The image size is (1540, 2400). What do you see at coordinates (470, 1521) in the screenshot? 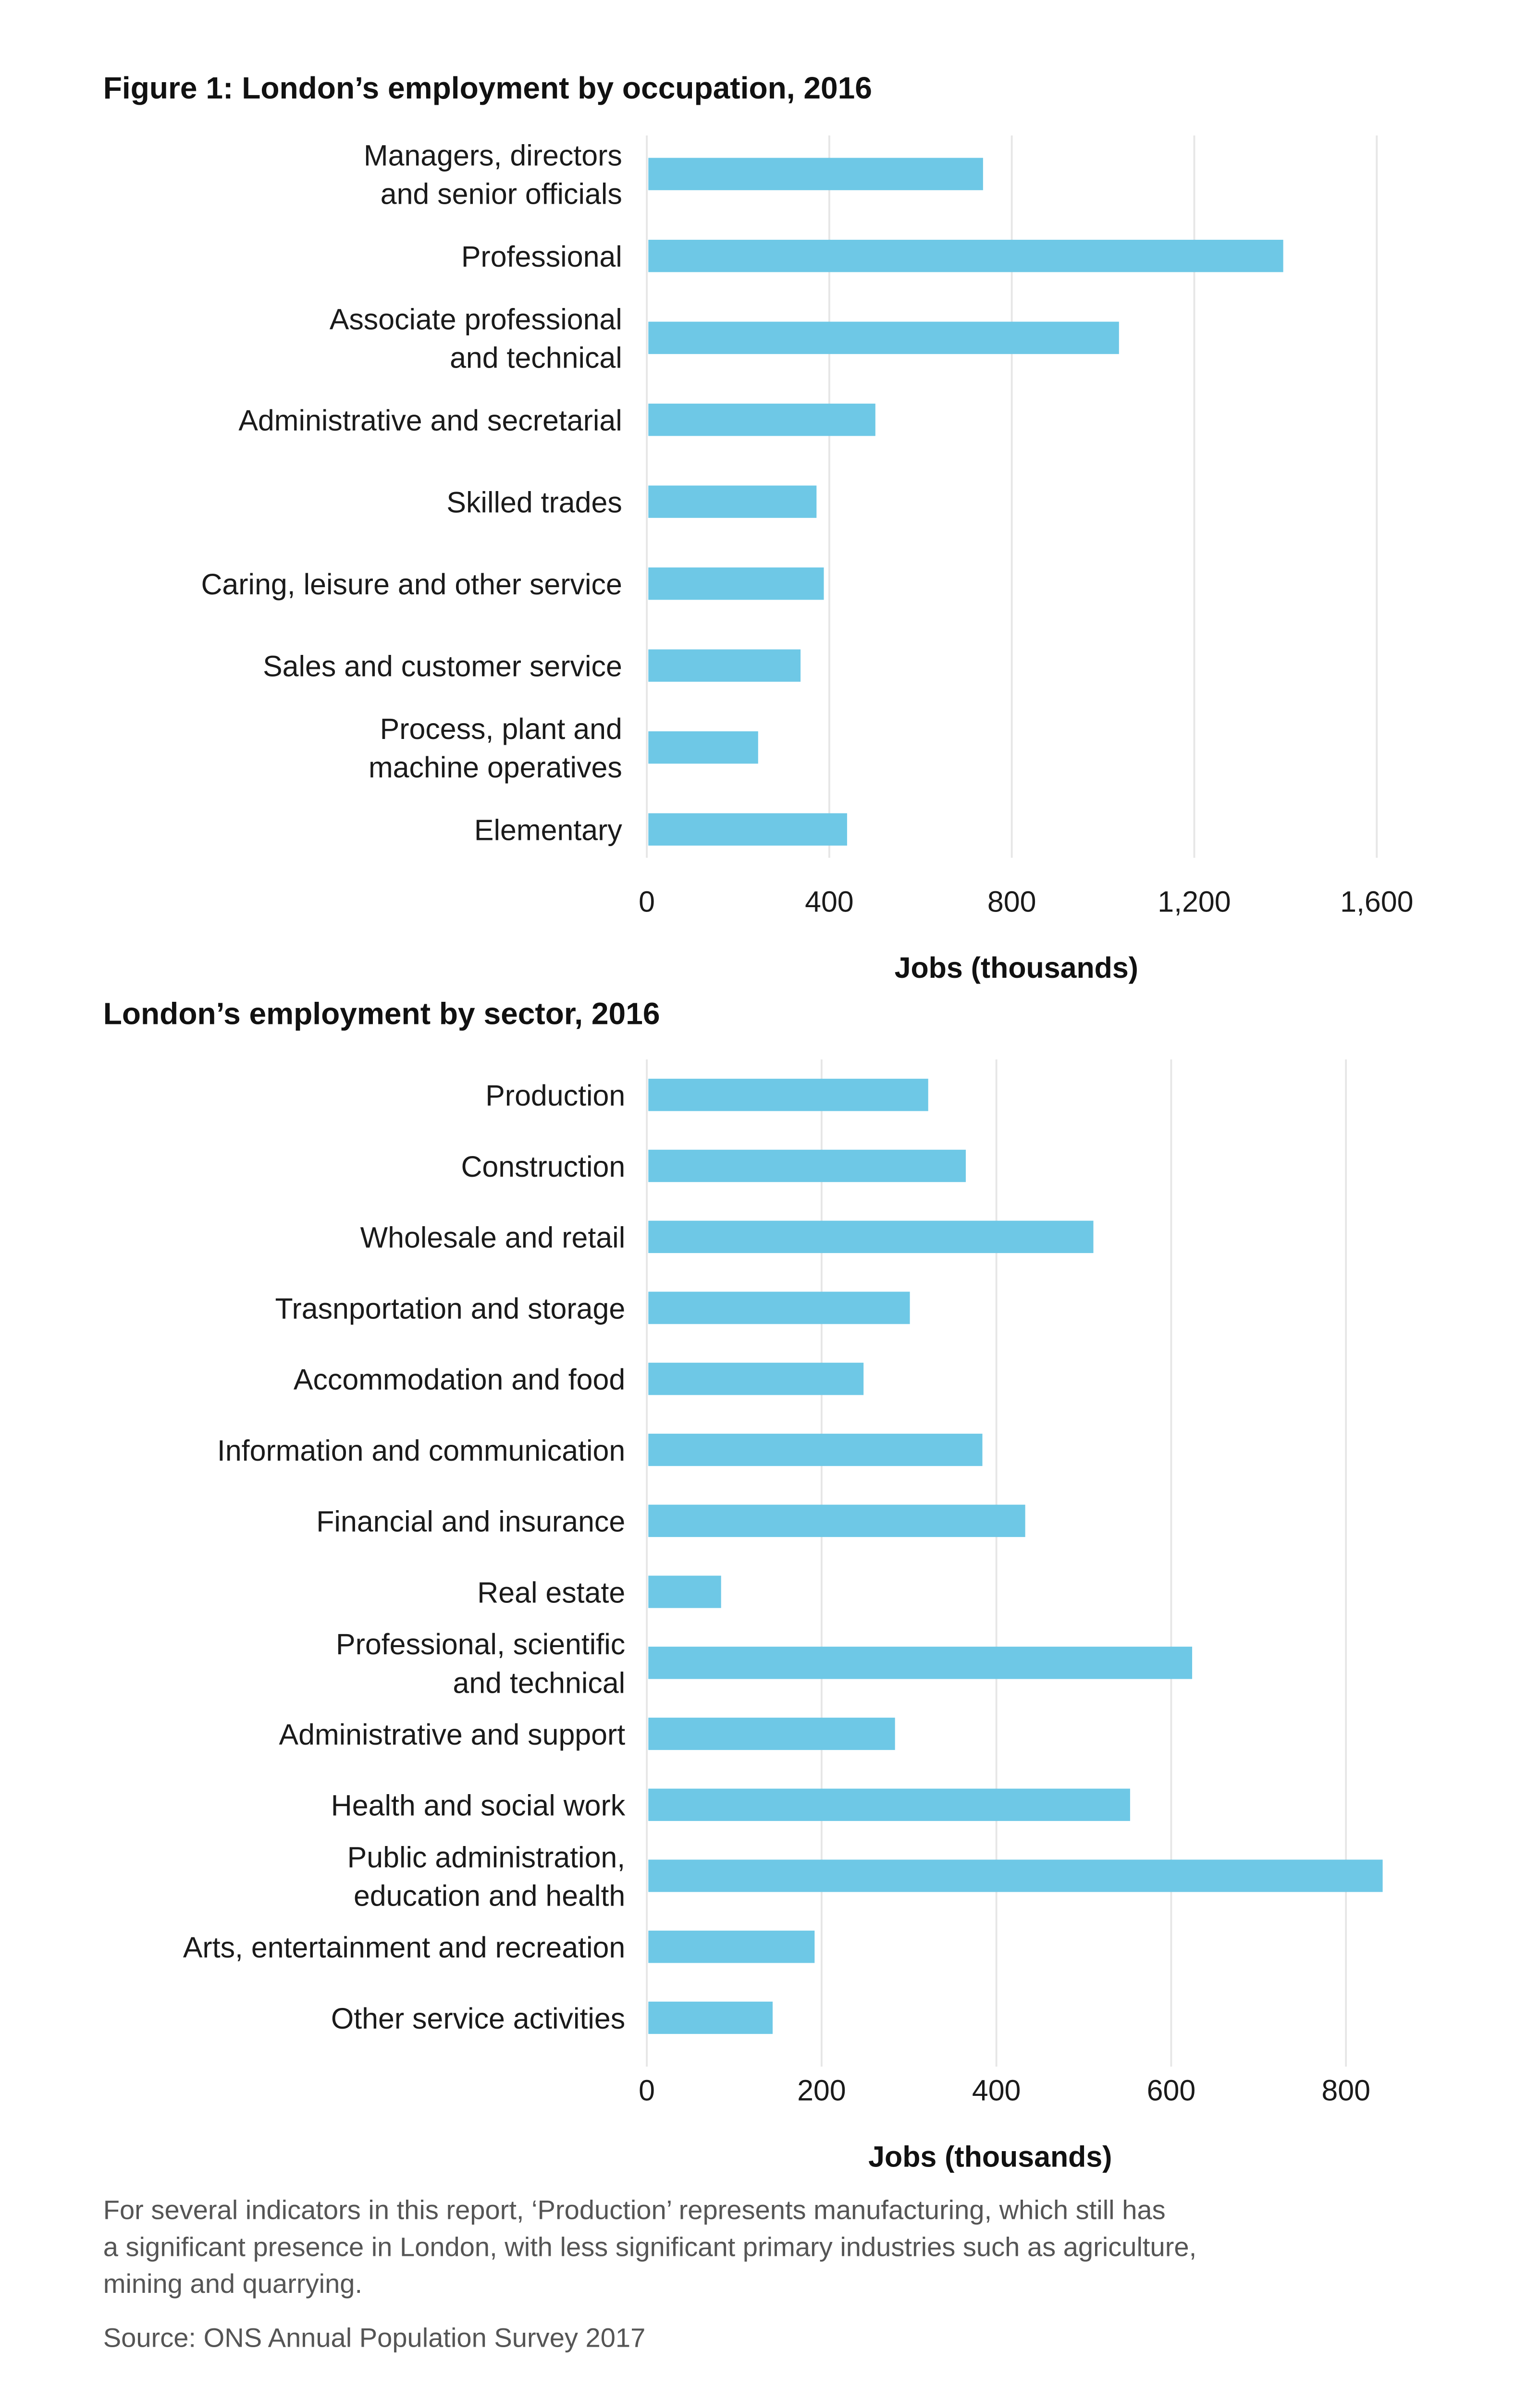
I see `category-label: Financial and insurance` at bounding box center [470, 1521].